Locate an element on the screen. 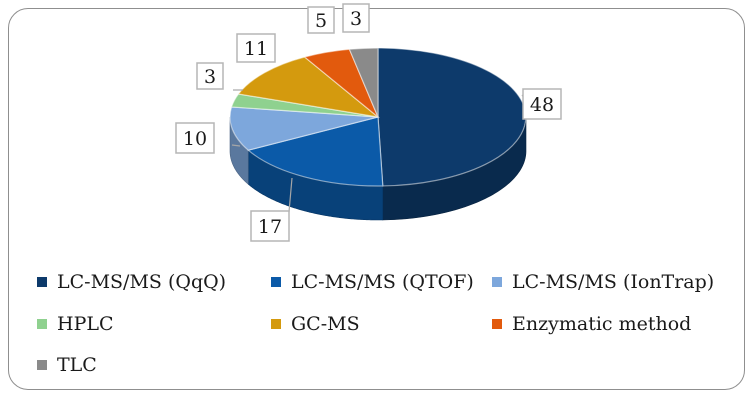 Image resolution: width=755 pixels, height=400 pixels. legend-label-1: LC-MS/MS (QqQ) is located at coordinates (141, 282).